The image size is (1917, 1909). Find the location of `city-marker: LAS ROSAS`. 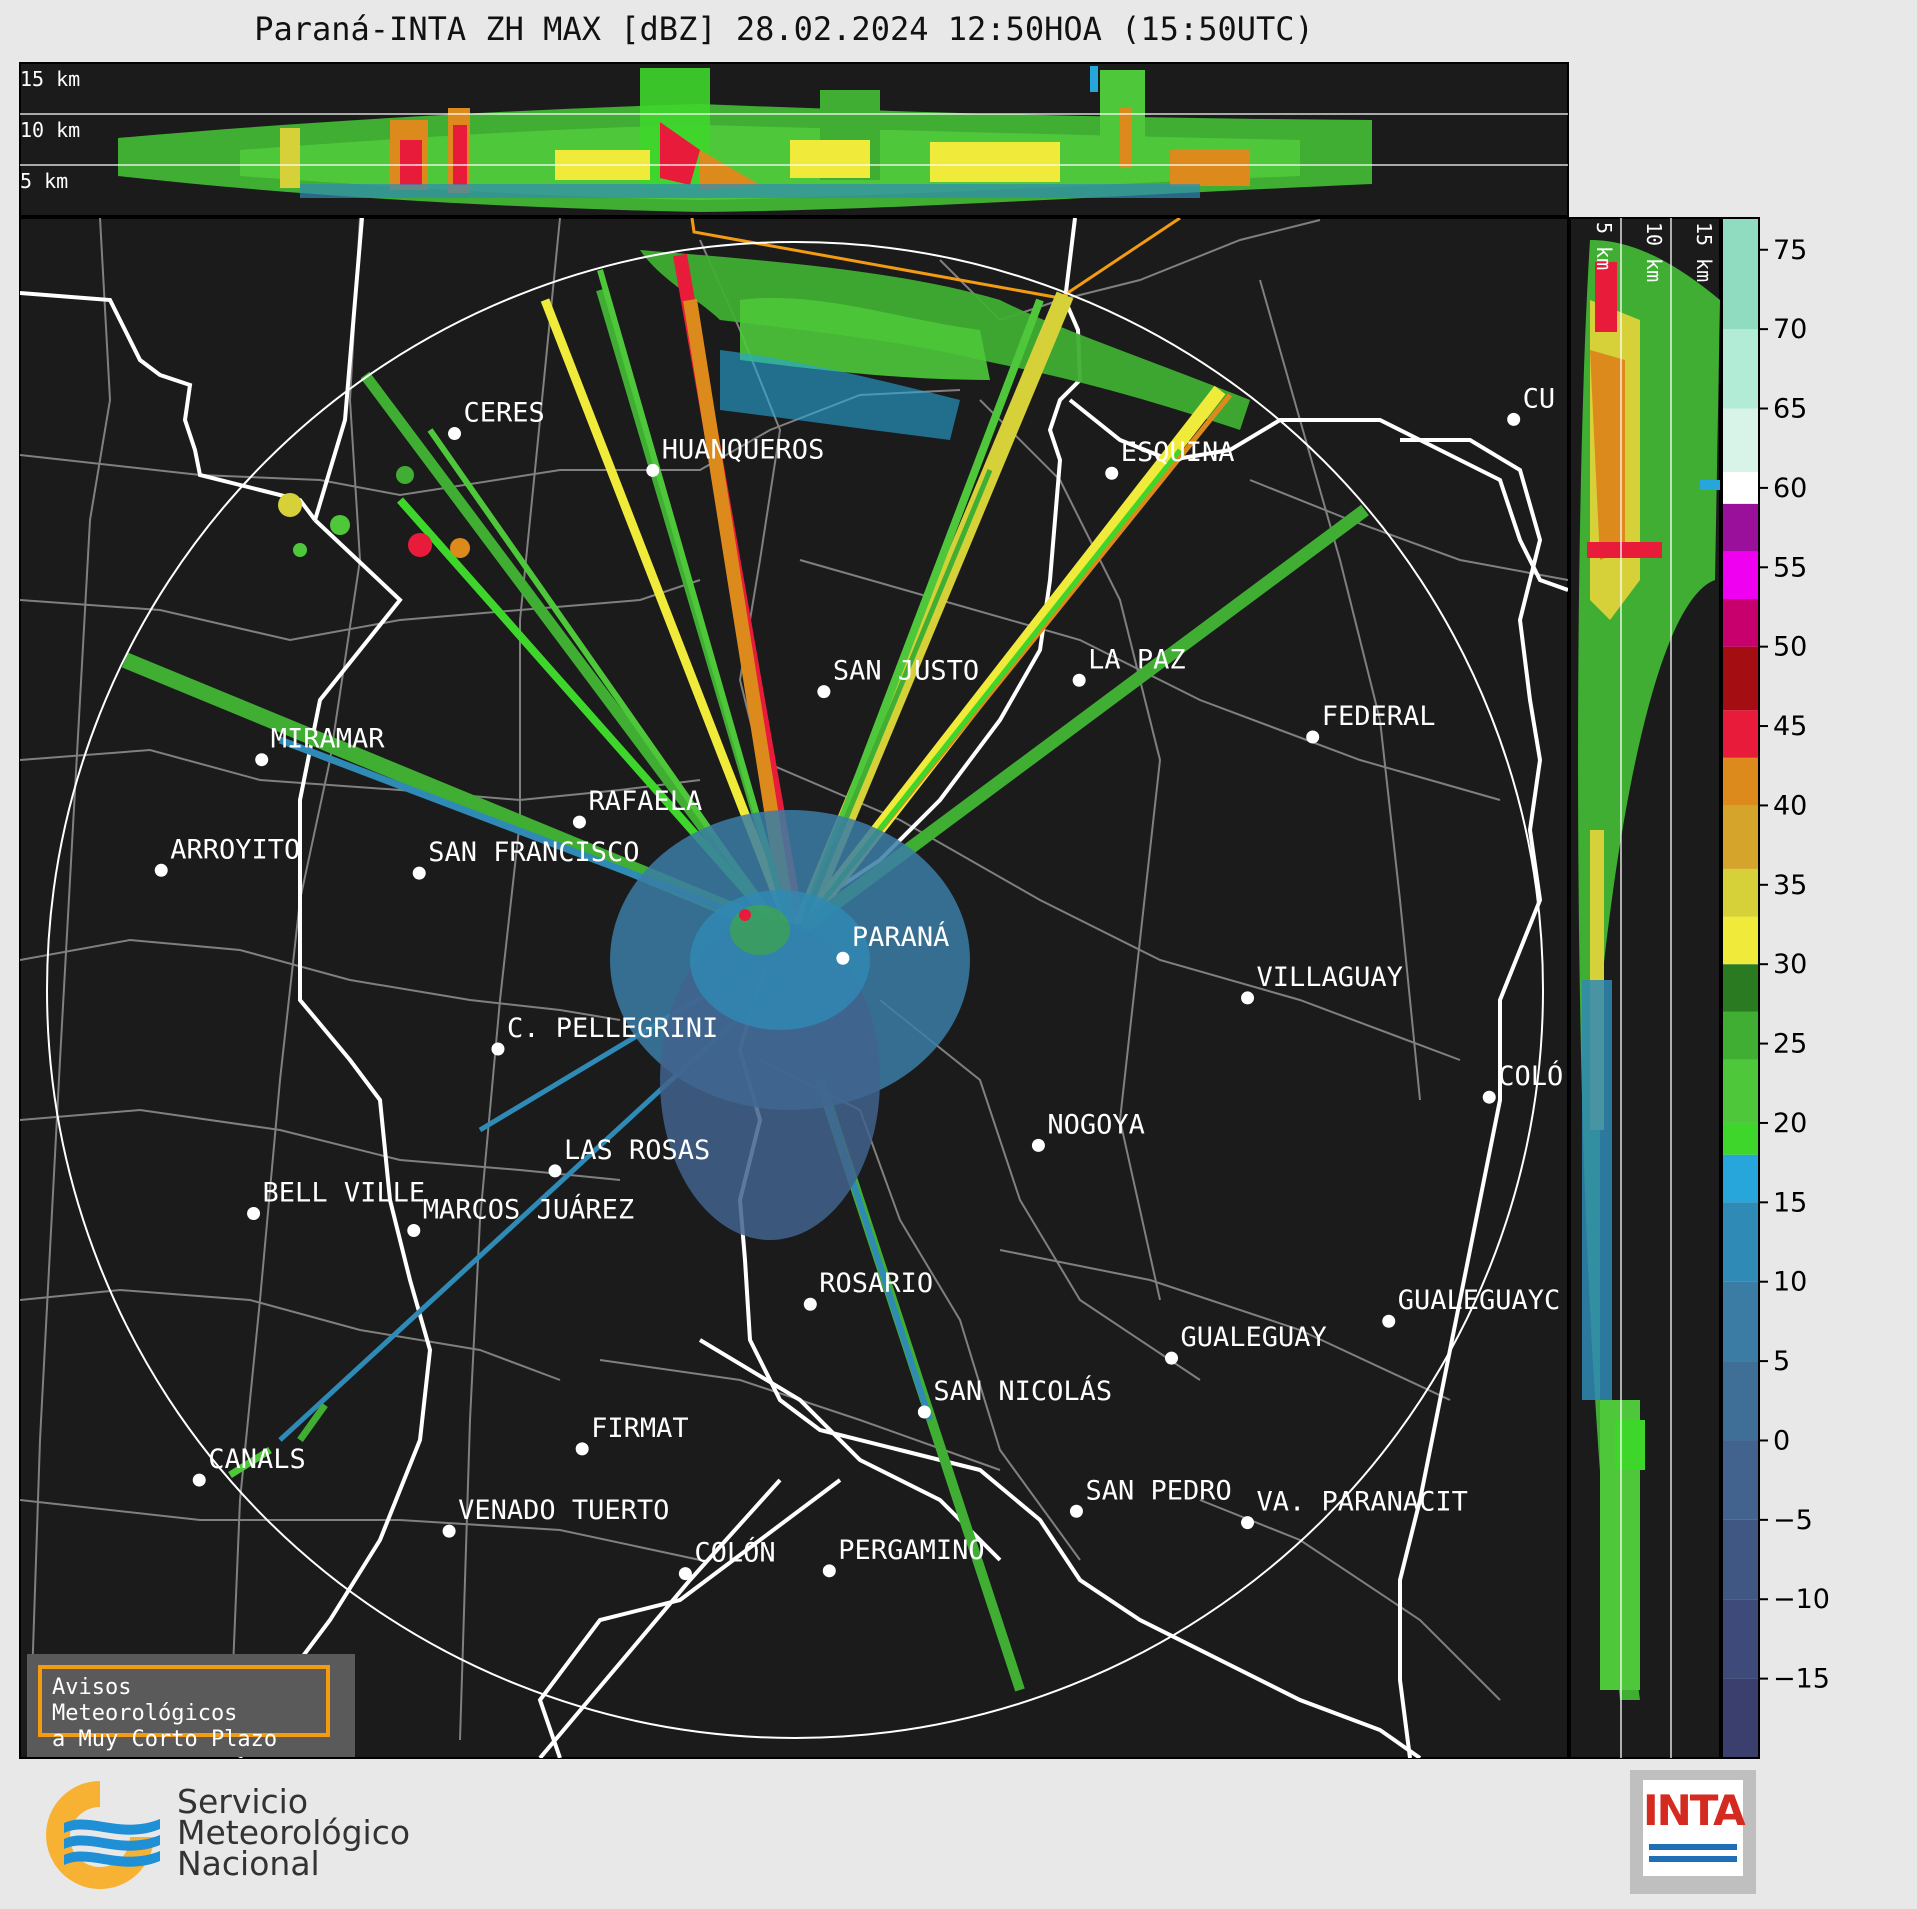

city-marker: LAS ROSAS is located at coordinates (629, 1156).